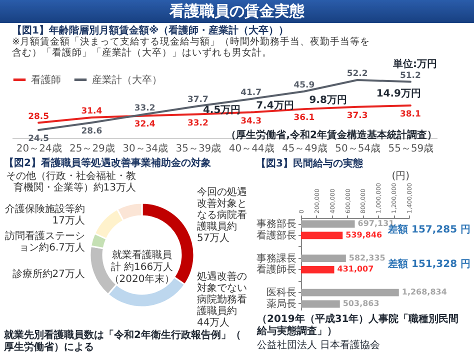  What do you see at coordinates (331, 135) in the screenshot?
I see `annotation: （厚生労働省,令和2年賃金構造基本統計調査）` at bounding box center [331, 135].